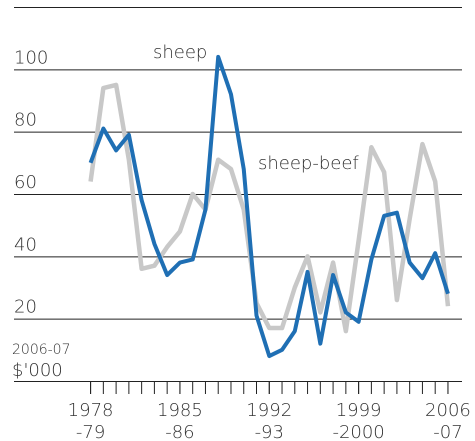 This screenshot has height=441, width=475. Describe the element at coordinates (41, 350) in the screenshot. I see `y-label-period: 2006-07` at that location.